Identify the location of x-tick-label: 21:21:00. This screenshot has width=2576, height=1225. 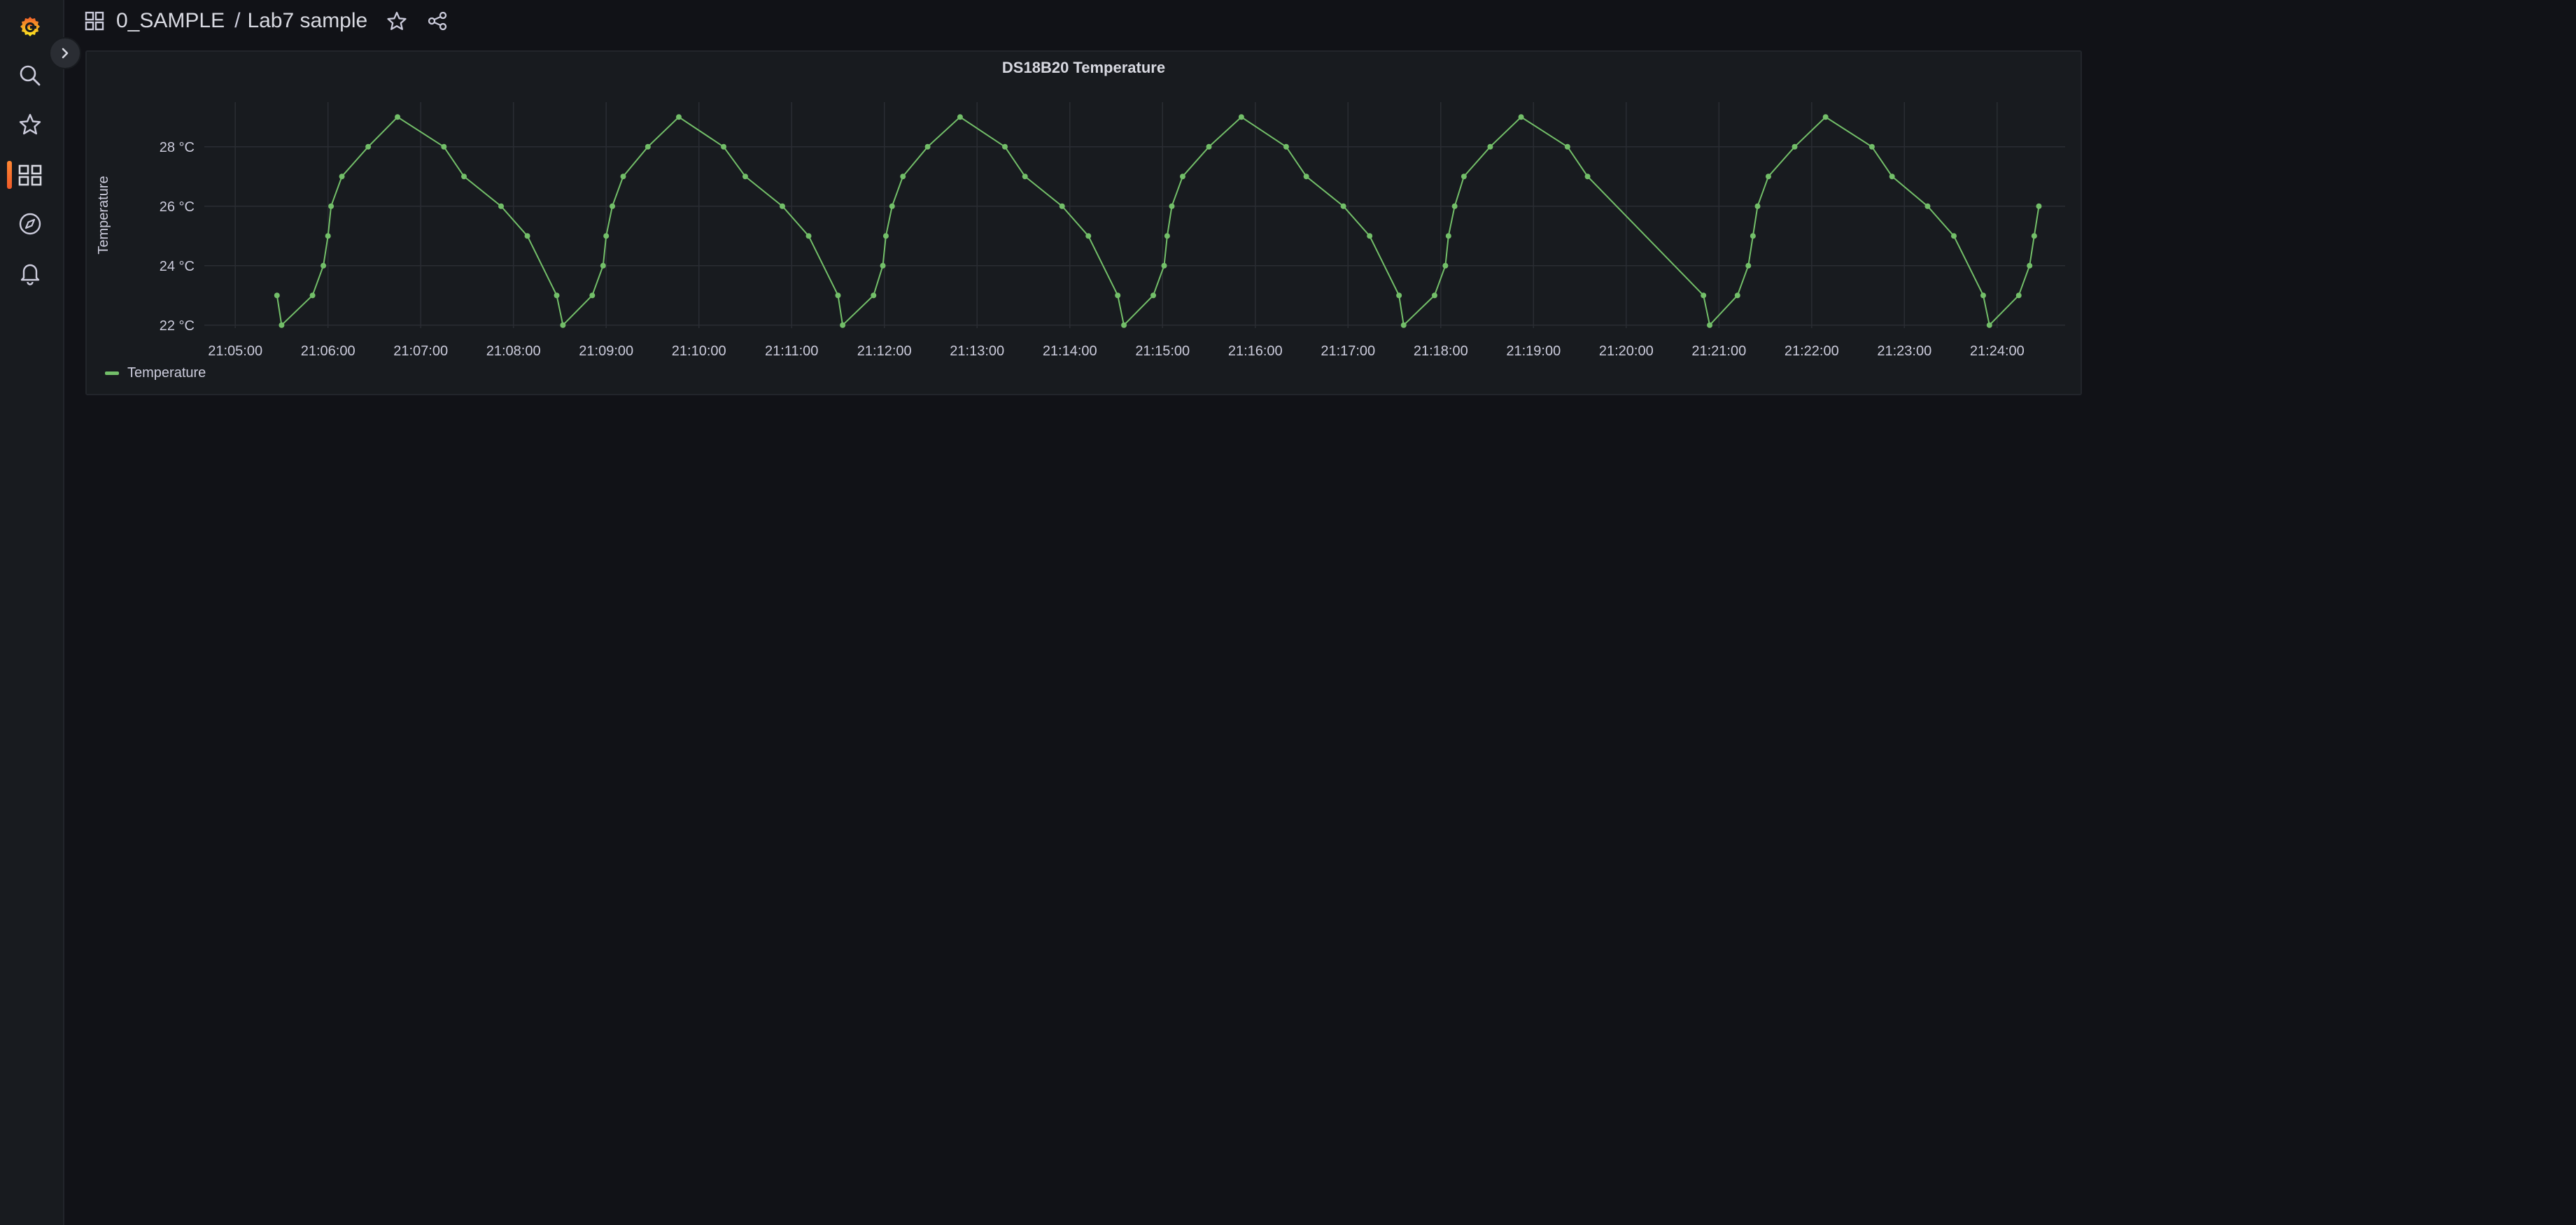
(1718, 351).